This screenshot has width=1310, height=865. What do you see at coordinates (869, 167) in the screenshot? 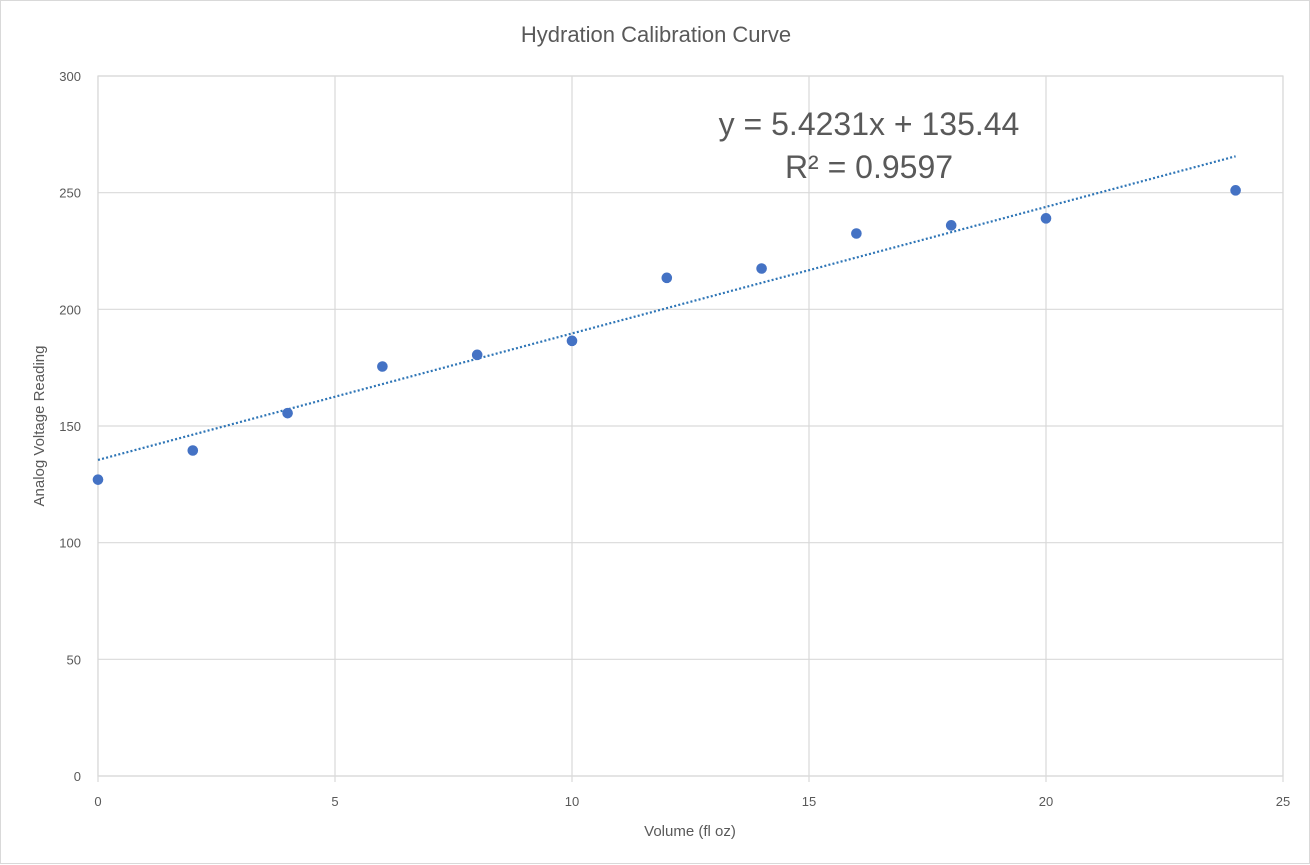
I see `trendline-r-squared: R² = 0.9597` at bounding box center [869, 167].